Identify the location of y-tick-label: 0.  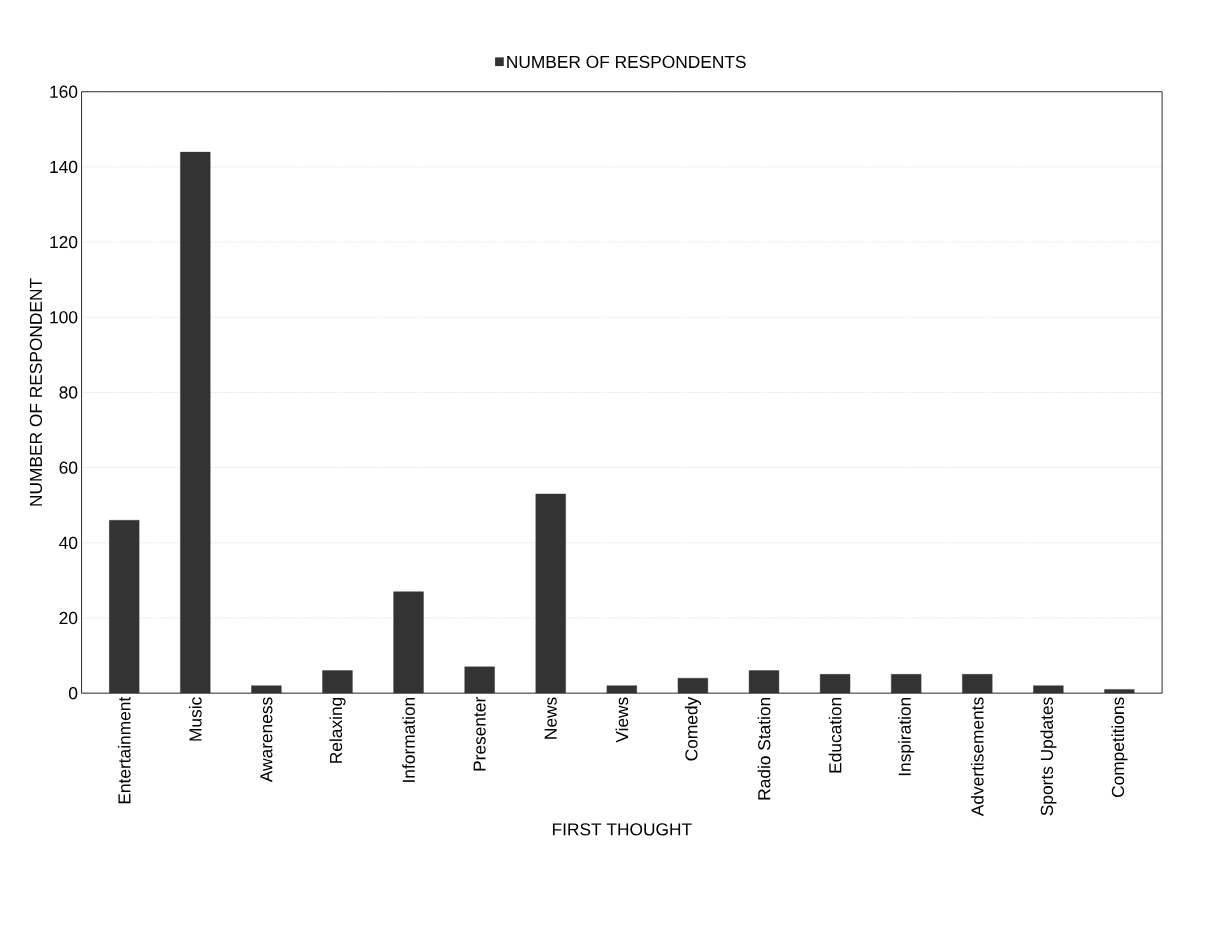
(73, 693).